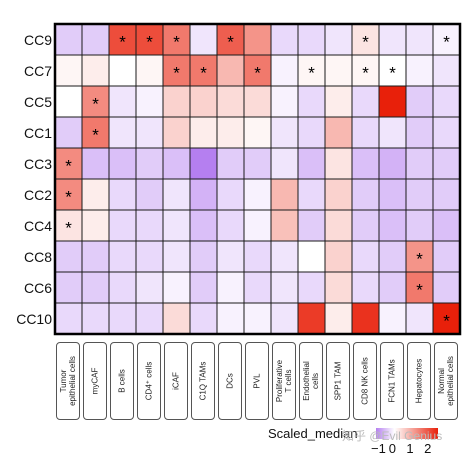 Image resolution: width=470 pixels, height=463 pixels. What do you see at coordinates (419, 381) in the screenshot?
I see `column-label: Hepatocytes` at bounding box center [419, 381].